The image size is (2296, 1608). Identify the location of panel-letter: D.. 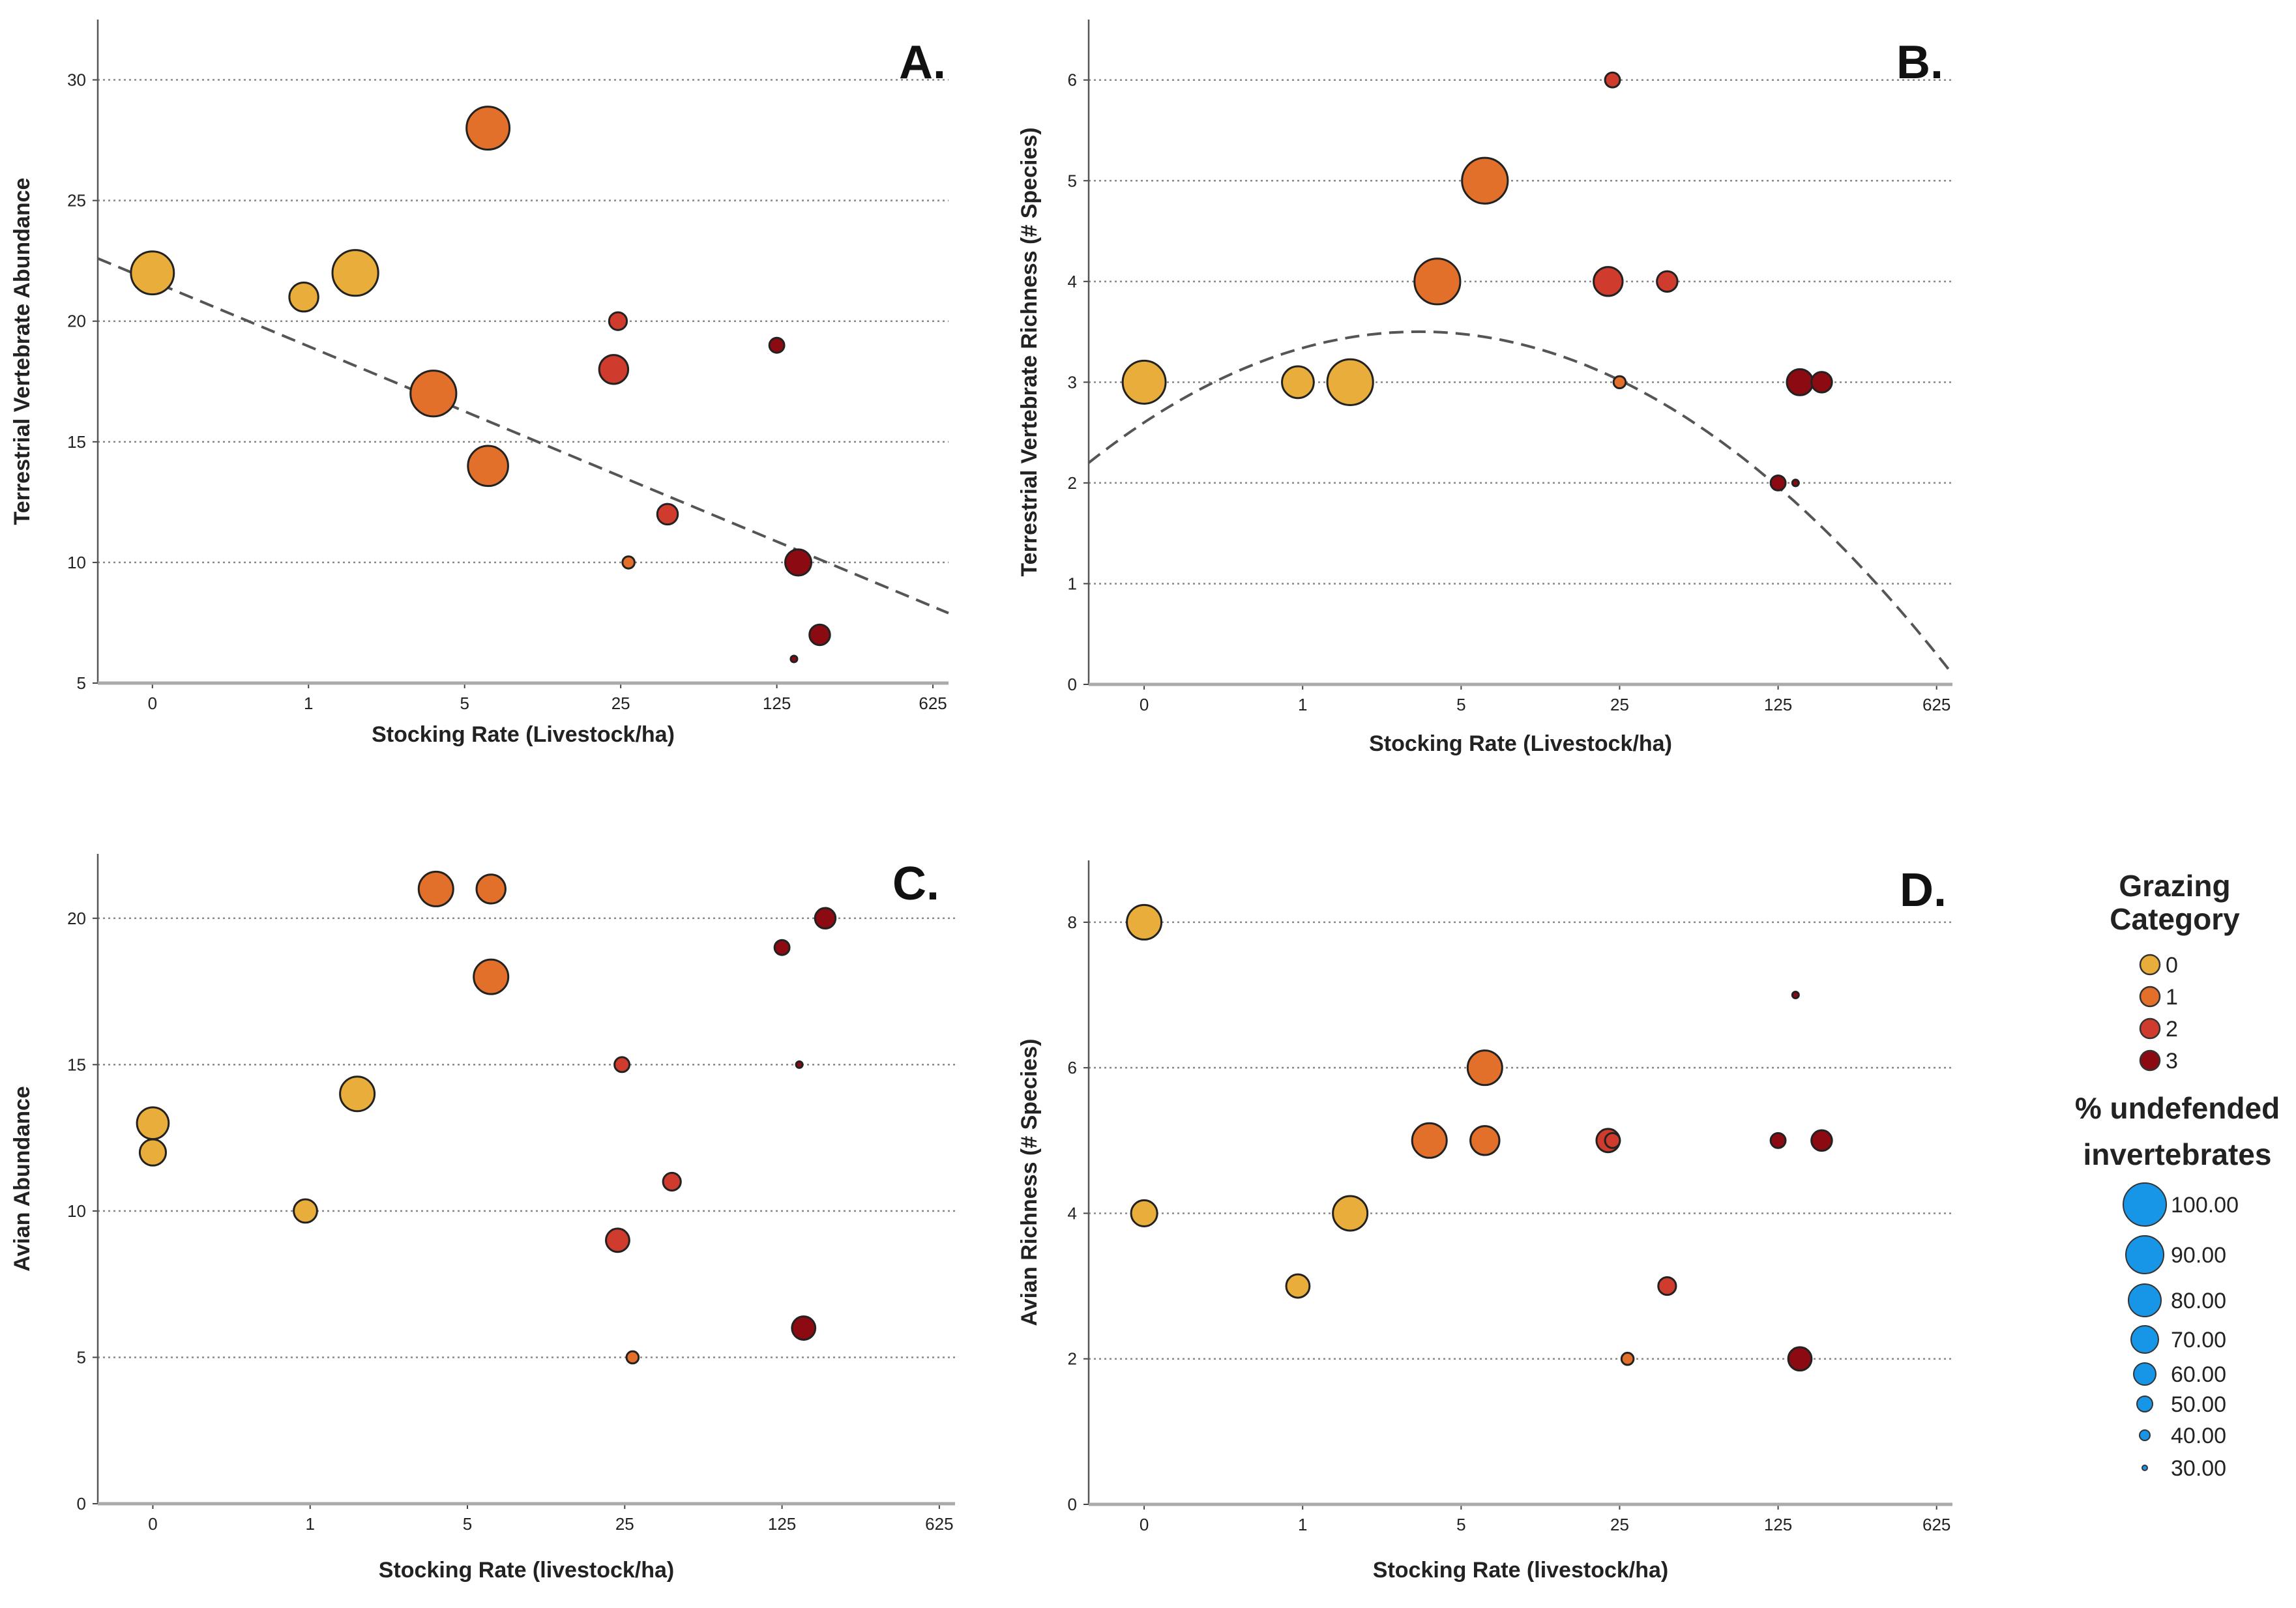
(1923, 890).